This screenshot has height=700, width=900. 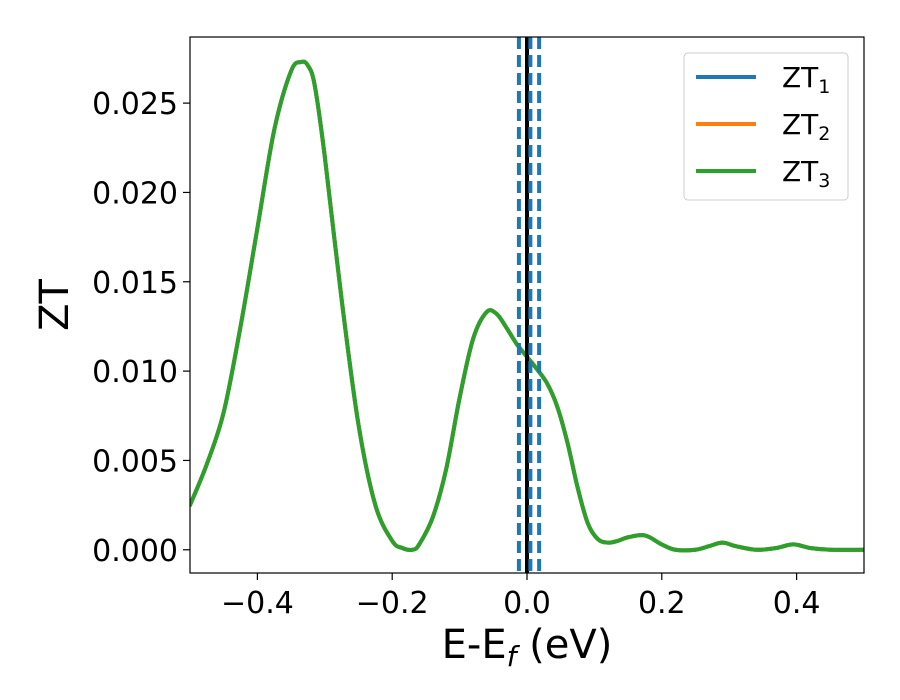 I want to click on legend-item-zt1: ZT1, so click(x=763, y=79).